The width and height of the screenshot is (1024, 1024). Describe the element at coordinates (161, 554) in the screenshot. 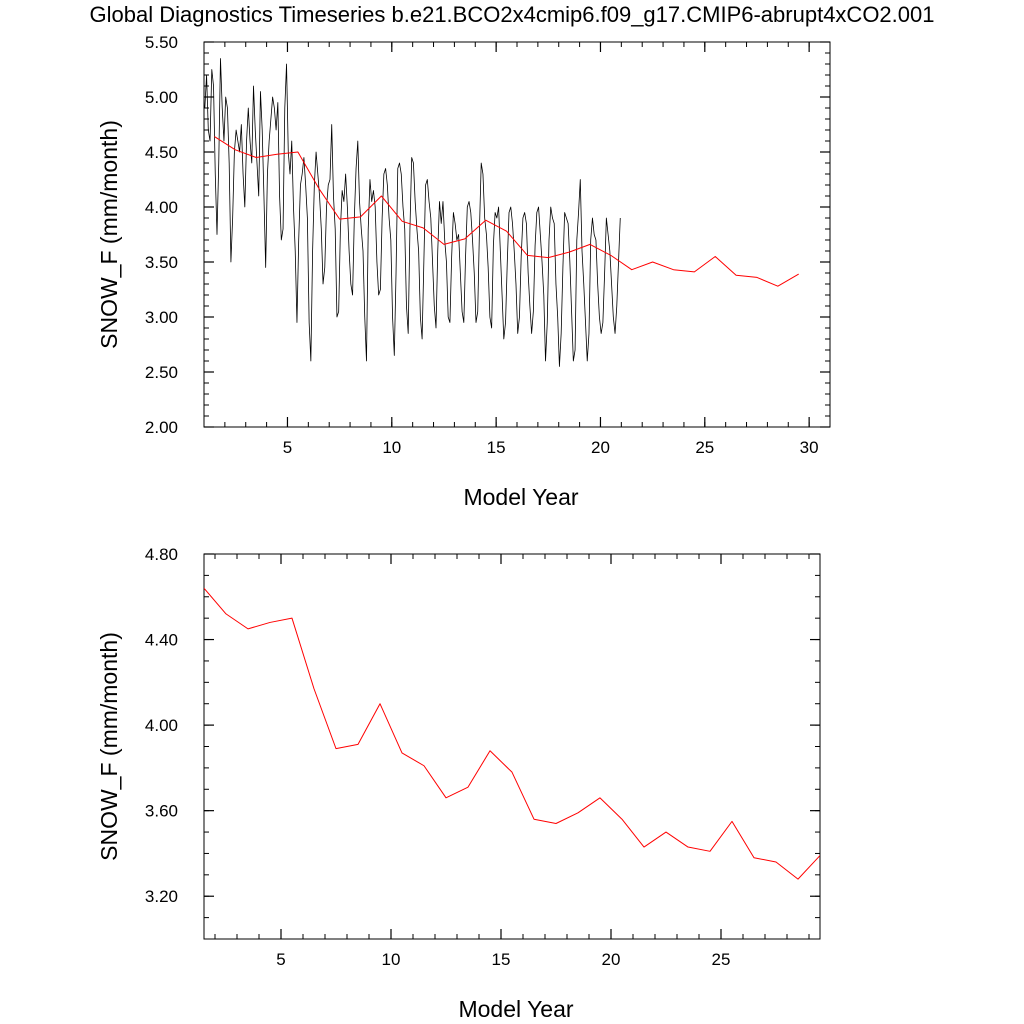

I see `y-tick-label: 4.80` at that location.